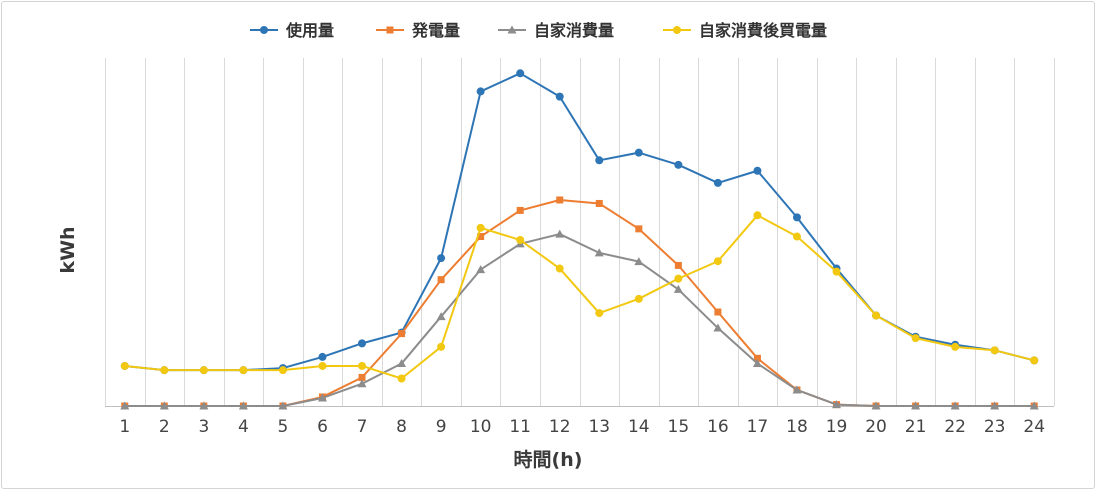 The height and width of the screenshot is (490, 1096). Describe the element at coordinates (639, 427) in the screenshot. I see `x-tick-label: 14` at that location.